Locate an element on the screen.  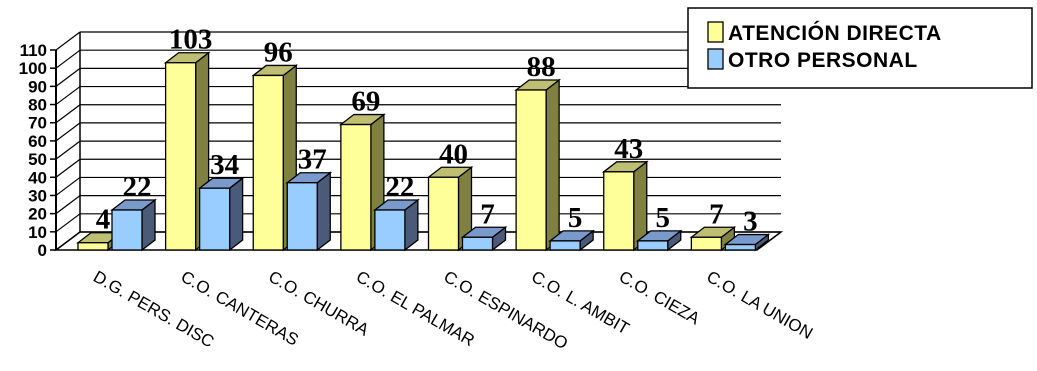
y-tick-label: 40 is located at coordinates (37, 177).